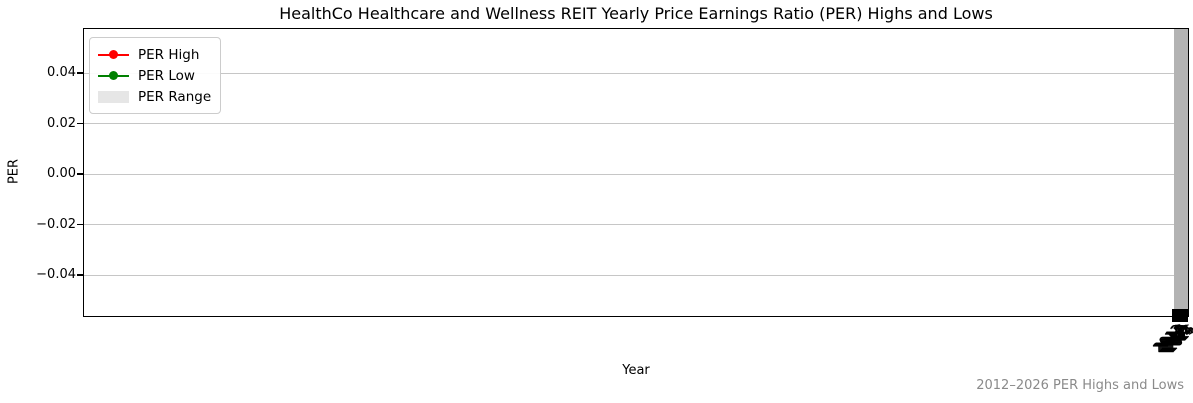 The width and height of the screenshot is (1193, 403). What do you see at coordinates (636, 370) in the screenshot?
I see `x-axis-label: Year` at bounding box center [636, 370].